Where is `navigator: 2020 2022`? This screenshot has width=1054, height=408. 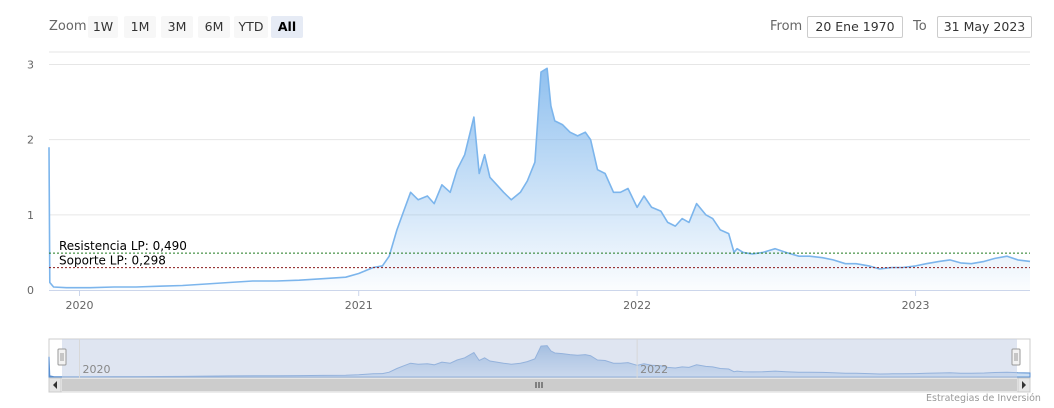
navigator: 2020 2022 is located at coordinates (539, 358).